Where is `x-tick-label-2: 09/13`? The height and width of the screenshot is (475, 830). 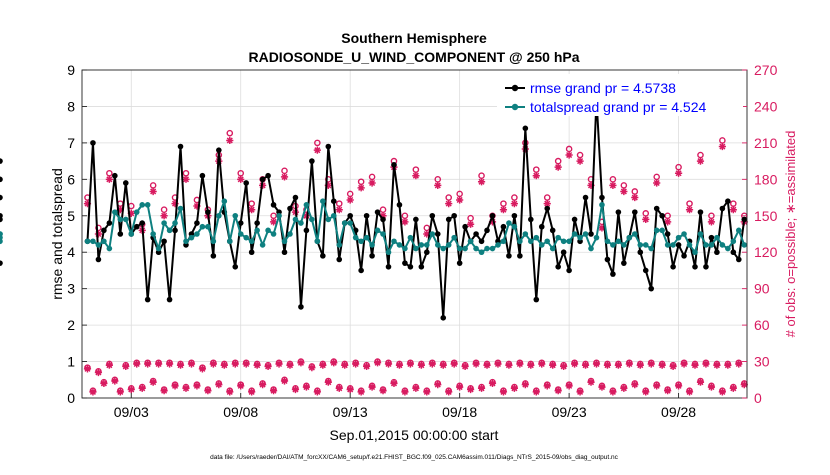
x-tick-label-2: 09/13 is located at coordinates (350, 412).